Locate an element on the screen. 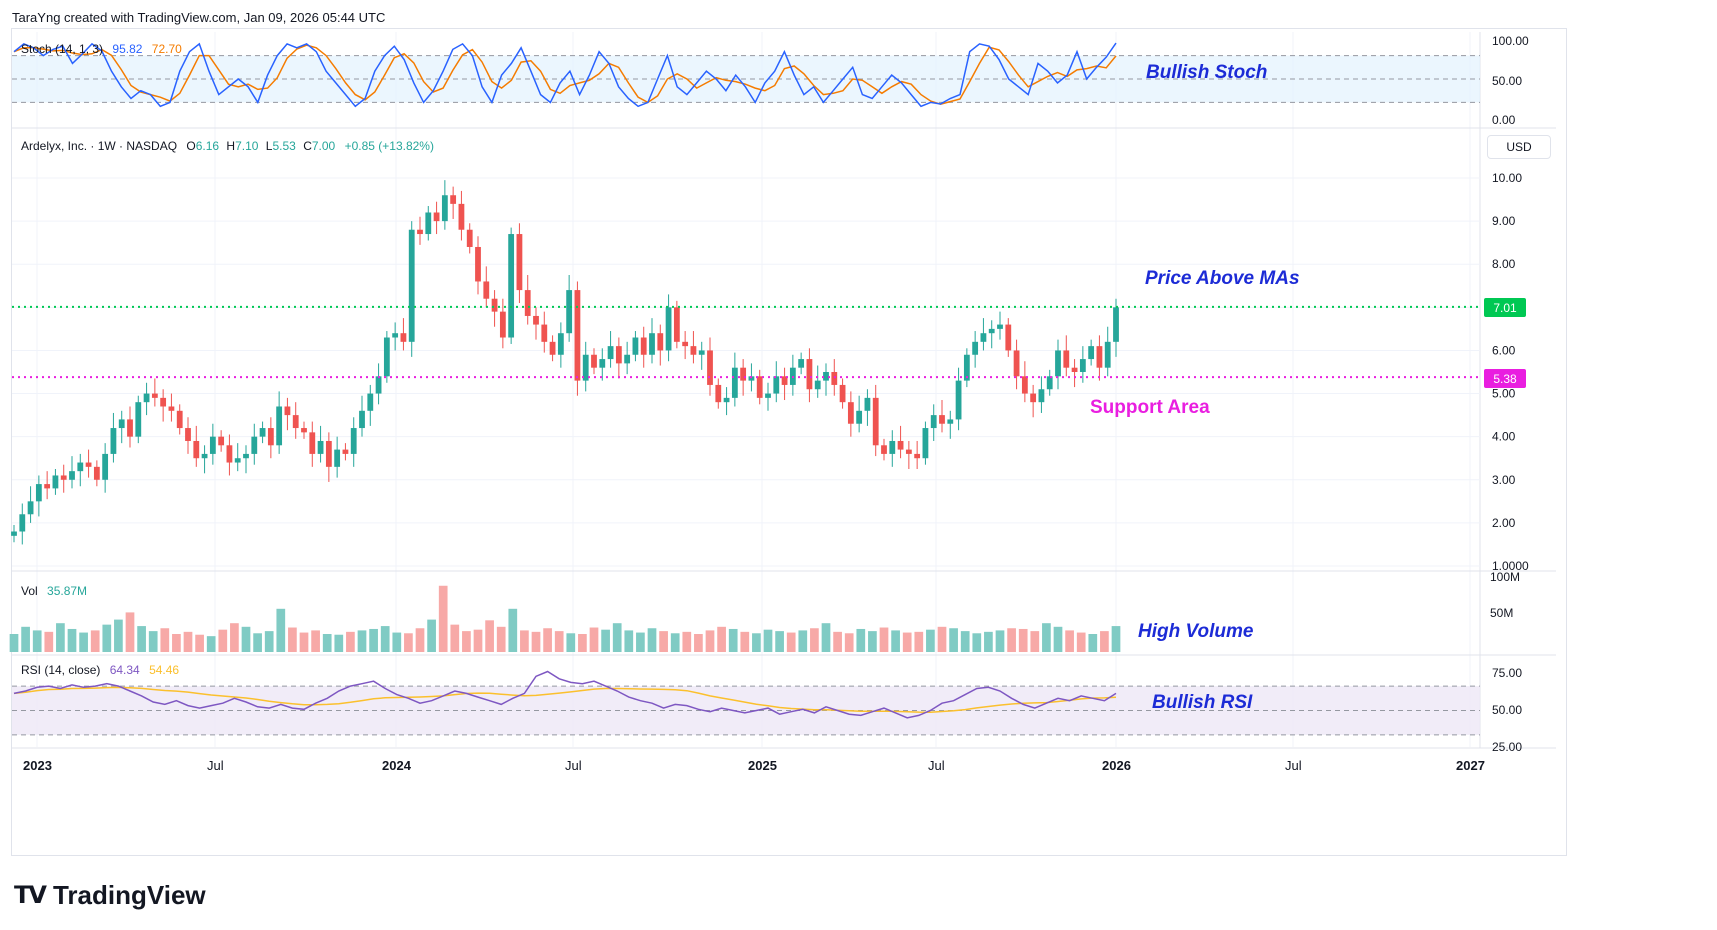 The height and width of the screenshot is (930, 1717). rsi-annotation: Bullish RSI is located at coordinates (1202, 702).